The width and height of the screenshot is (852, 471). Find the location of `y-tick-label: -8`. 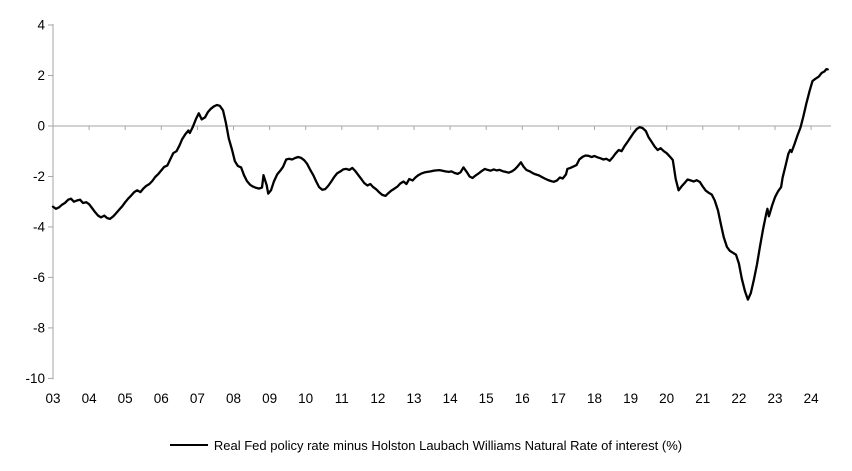

y-tick-label: -8 is located at coordinates (39, 328).